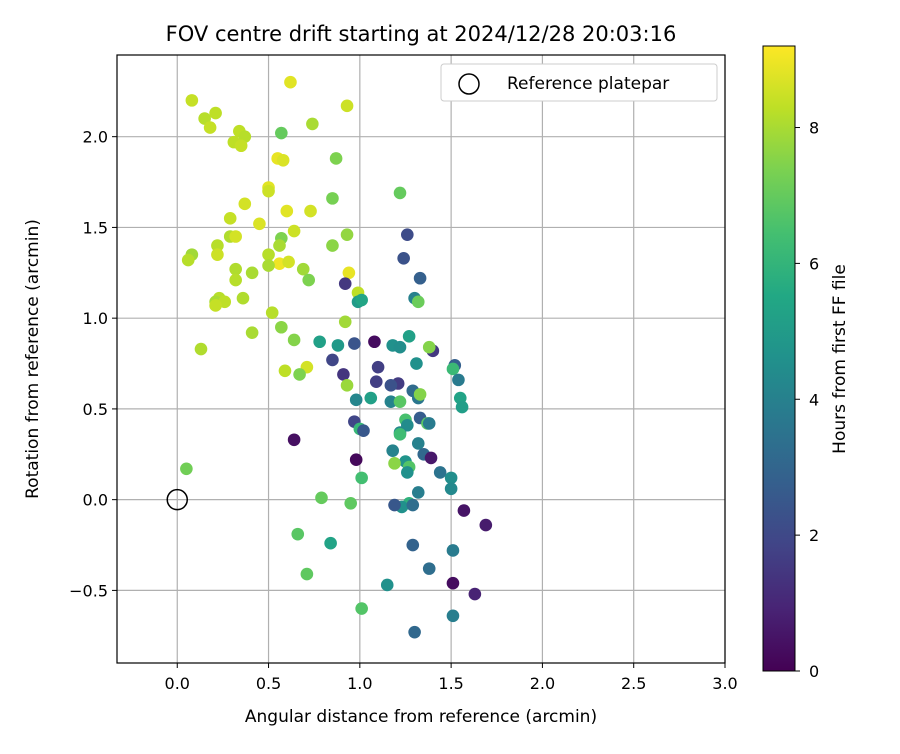  What do you see at coordinates (779, 358) in the screenshot?
I see `colorbar-gradient` at bounding box center [779, 358].